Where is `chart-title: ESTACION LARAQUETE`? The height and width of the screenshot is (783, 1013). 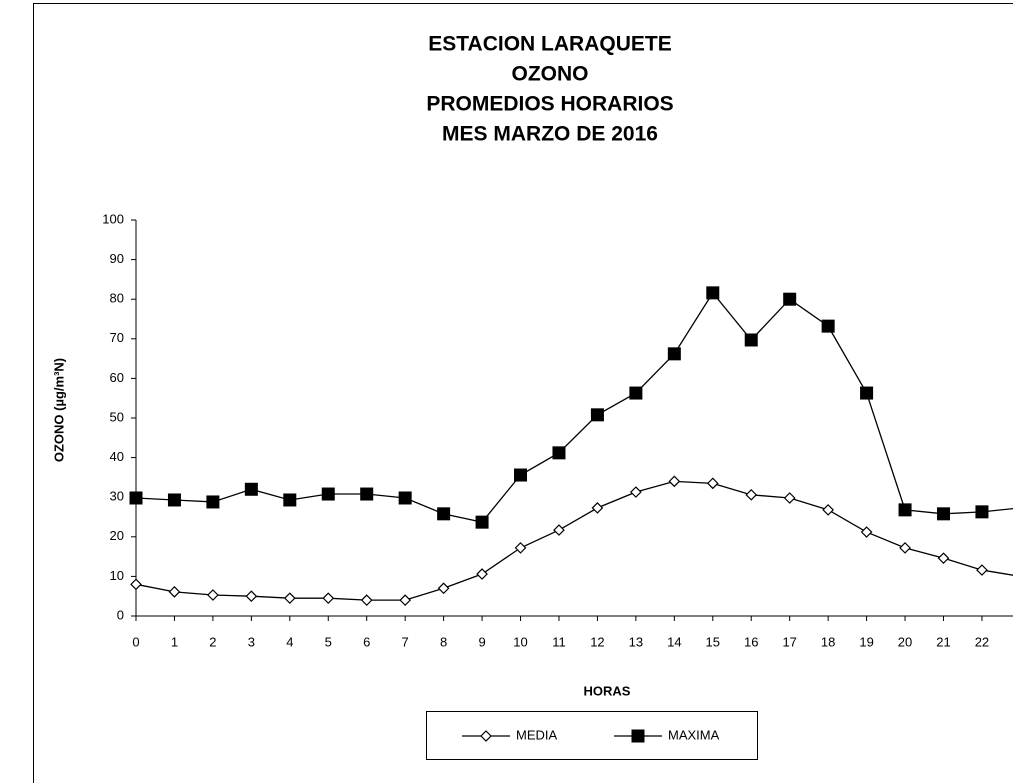 chart-title: ESTACION LARAQUETE is located at coordinates (549, 44).